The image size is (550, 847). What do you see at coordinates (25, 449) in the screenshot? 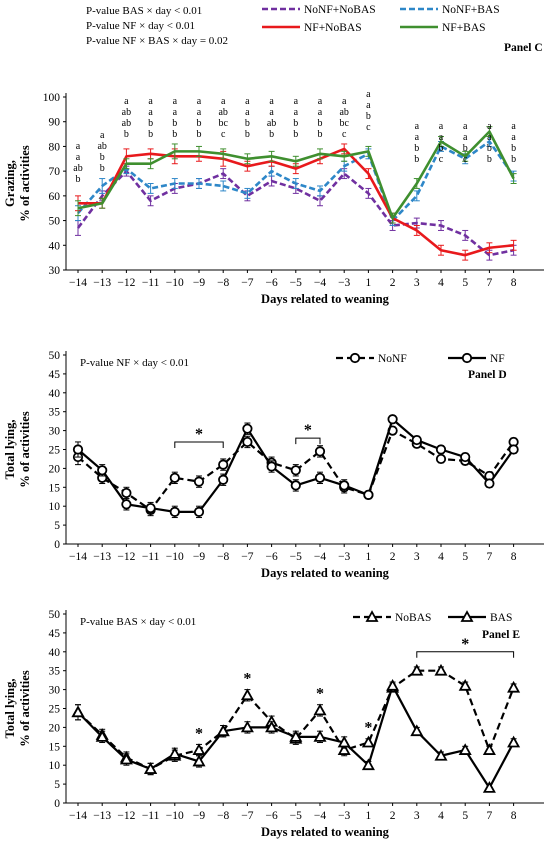
I see `y-axis-title: % of activities` at bounding box center [25, 449].